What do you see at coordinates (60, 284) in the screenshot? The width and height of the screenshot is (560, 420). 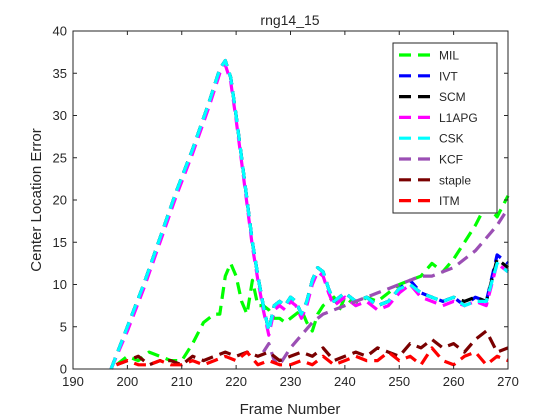 I see `y-tick-label: 10` at bounding box center [60, 284].